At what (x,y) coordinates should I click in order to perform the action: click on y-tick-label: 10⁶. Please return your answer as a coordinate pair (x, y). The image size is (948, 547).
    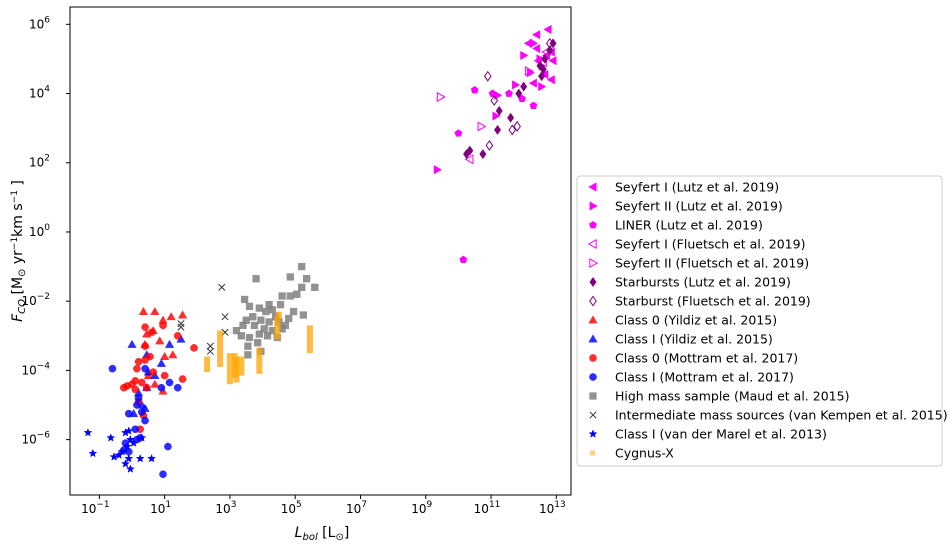
    Looking at the image, I should click on (39, 23).